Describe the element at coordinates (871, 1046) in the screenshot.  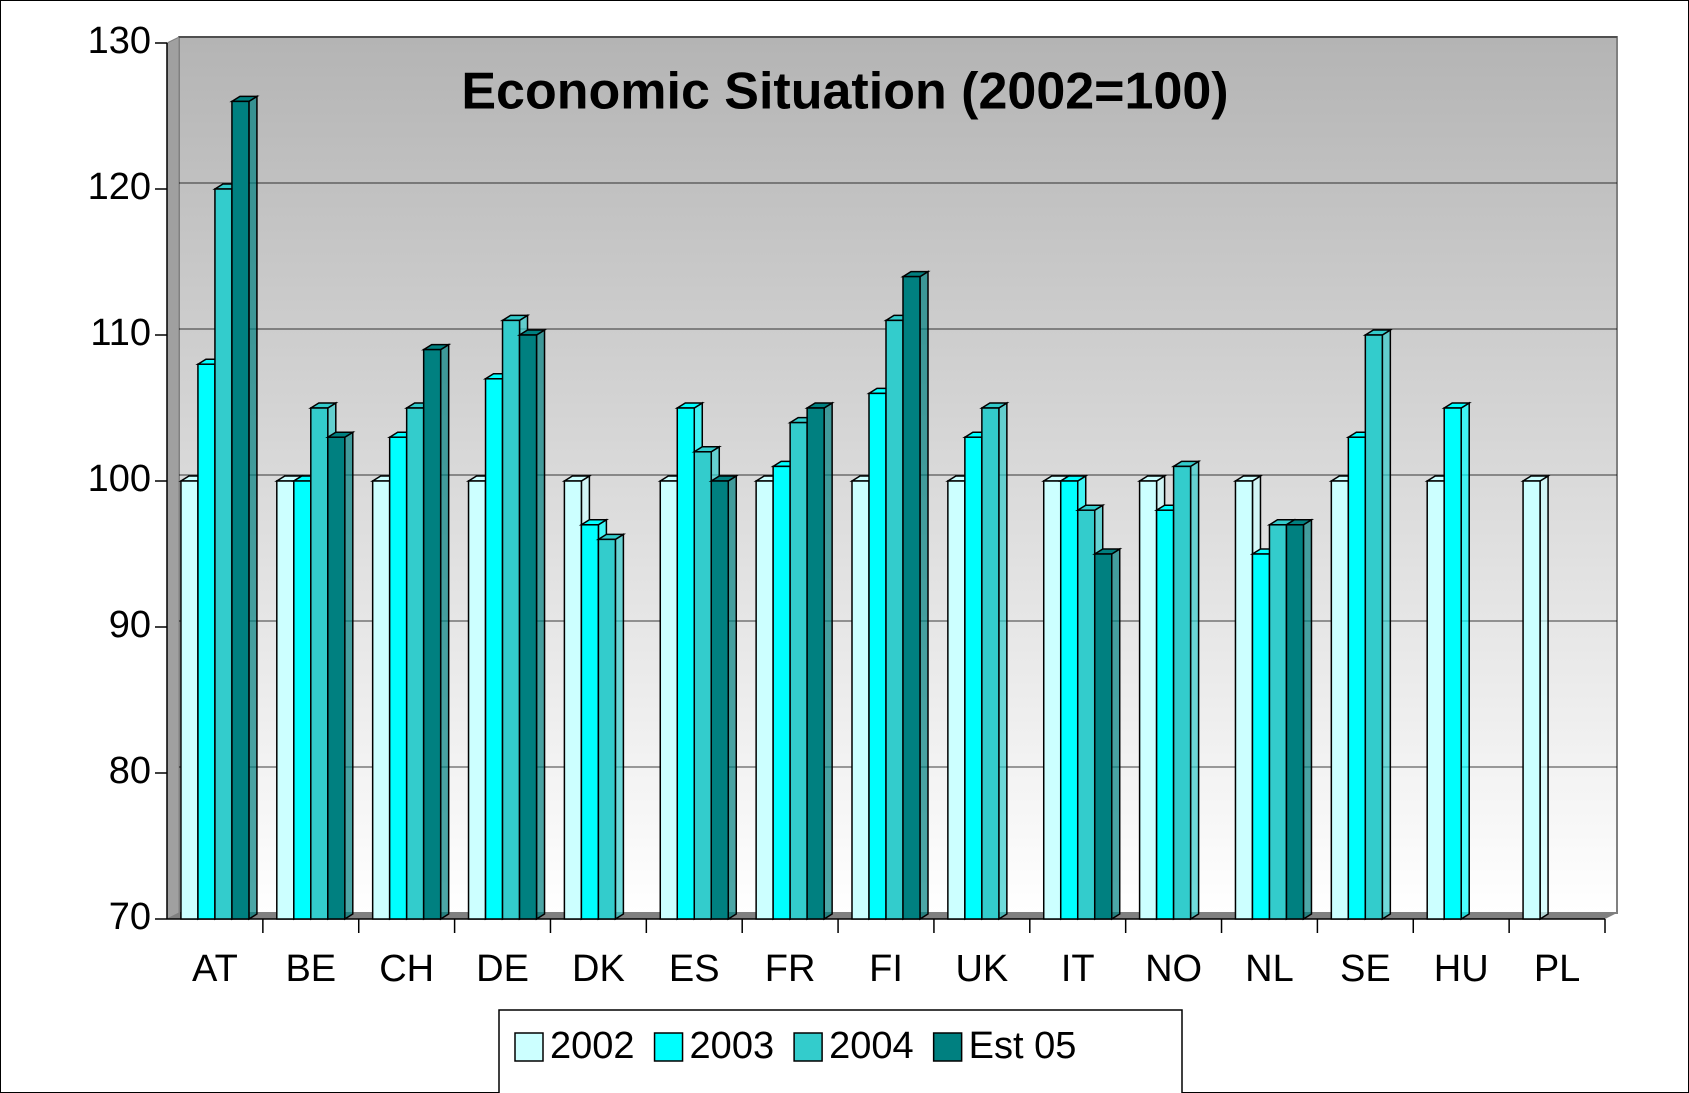
I see `legend-label: 2004` at that location.